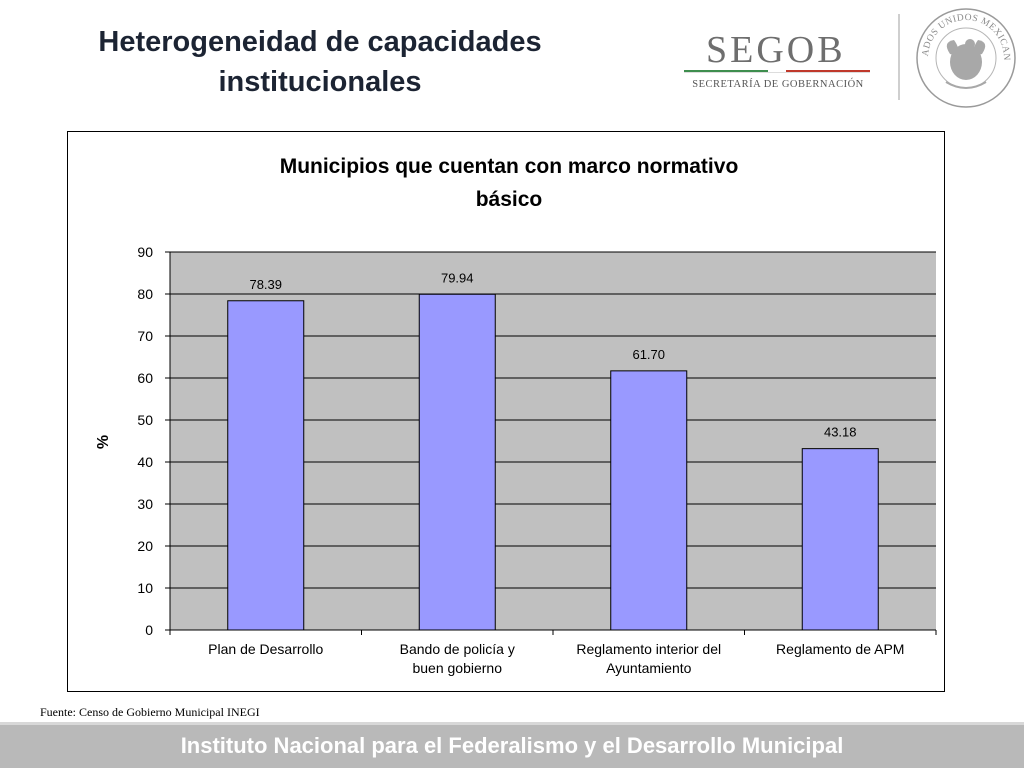 The height and width of the screenshot is (768, 1024). I want to click on segob-logo-subtitle: SECRETARÍA DE GOBERNACIÓN, so click(778, 84).